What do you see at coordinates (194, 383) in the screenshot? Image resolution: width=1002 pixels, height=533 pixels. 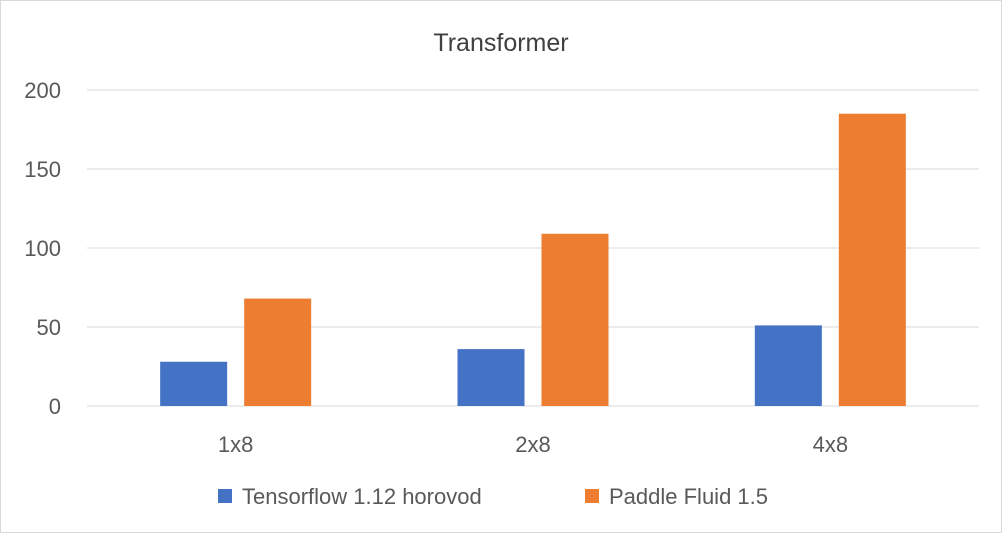 I see `bar-tensorflow-1x8` at bounding box center [194, 383].